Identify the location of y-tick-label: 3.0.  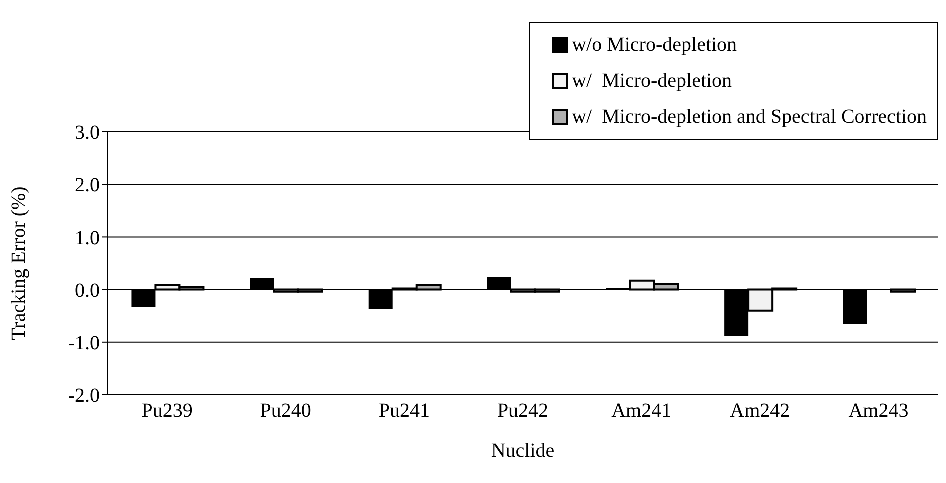
(87, 133).